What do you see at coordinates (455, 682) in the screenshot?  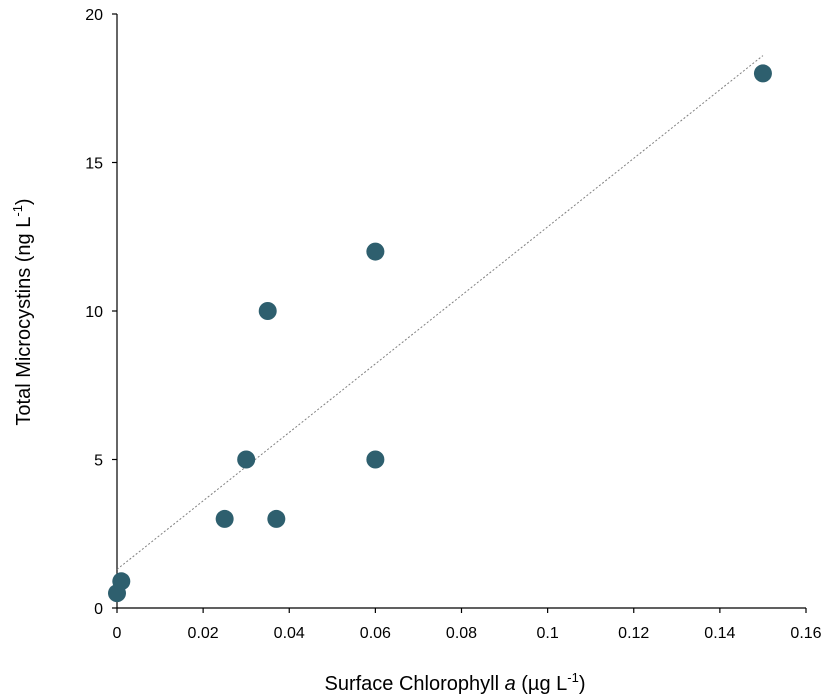 I see `x-axis-title: Surface Chlorophyll a (µg L-1)` at bounding box center [455, 682].